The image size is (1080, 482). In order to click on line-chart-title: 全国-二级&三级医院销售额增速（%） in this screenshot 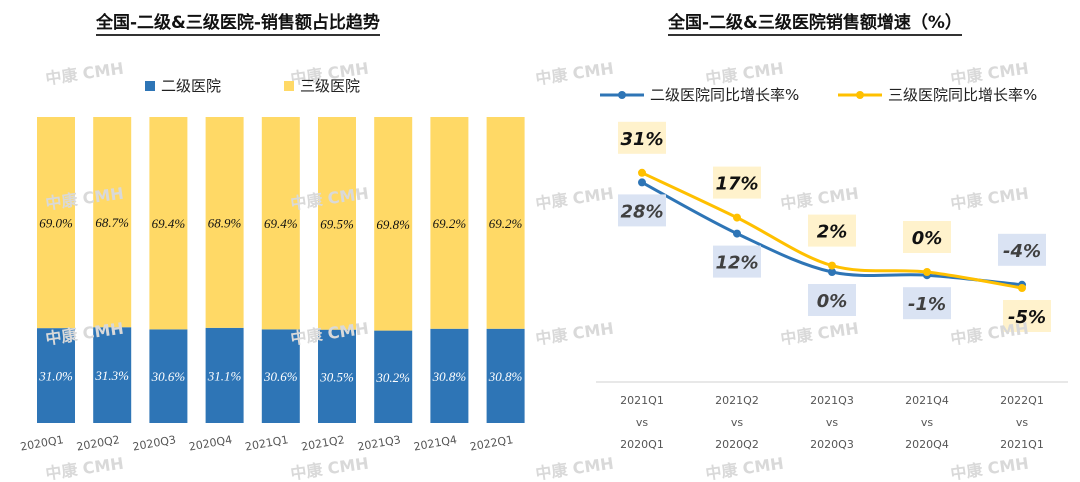, I will do `click(815, 22)`.